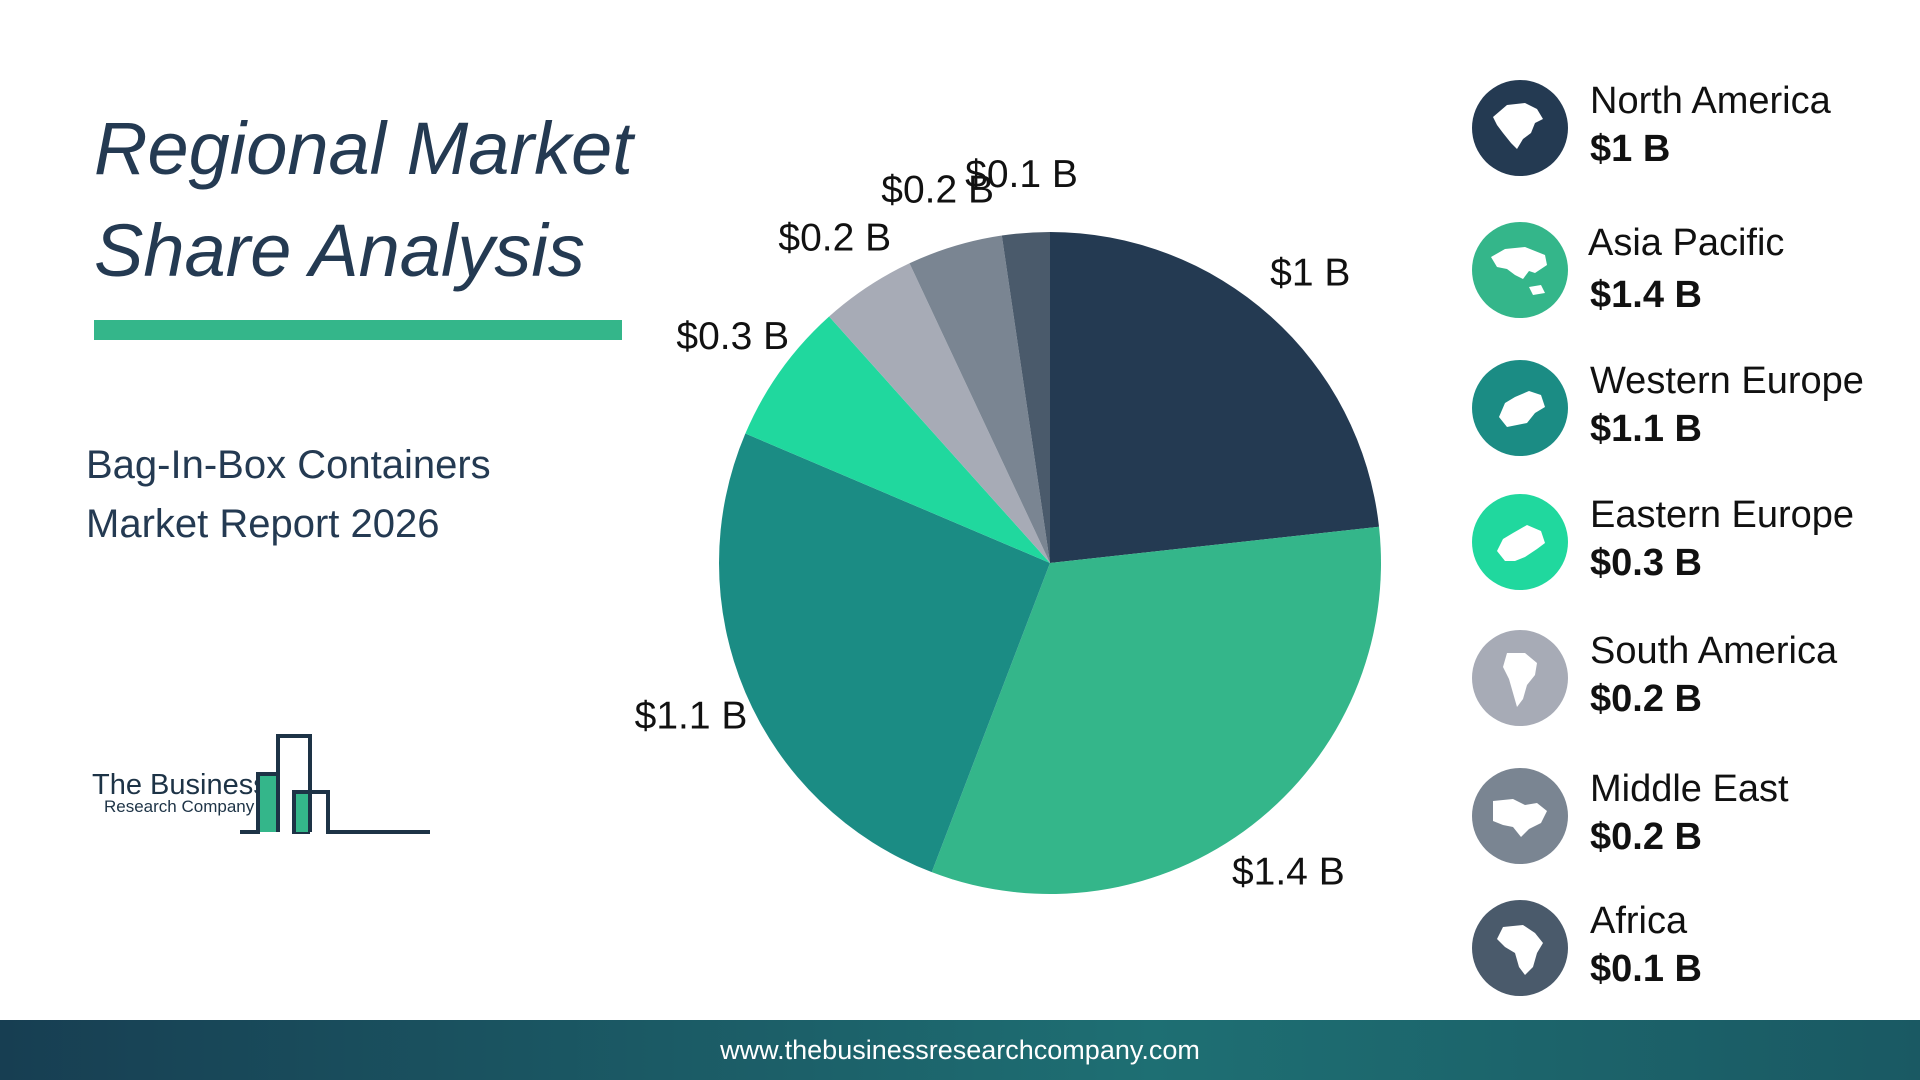  What do you see at coordinates (363, 148) in the screenshot?
I see `title-line-1: Regional Market` at bounding box center [363, 148].